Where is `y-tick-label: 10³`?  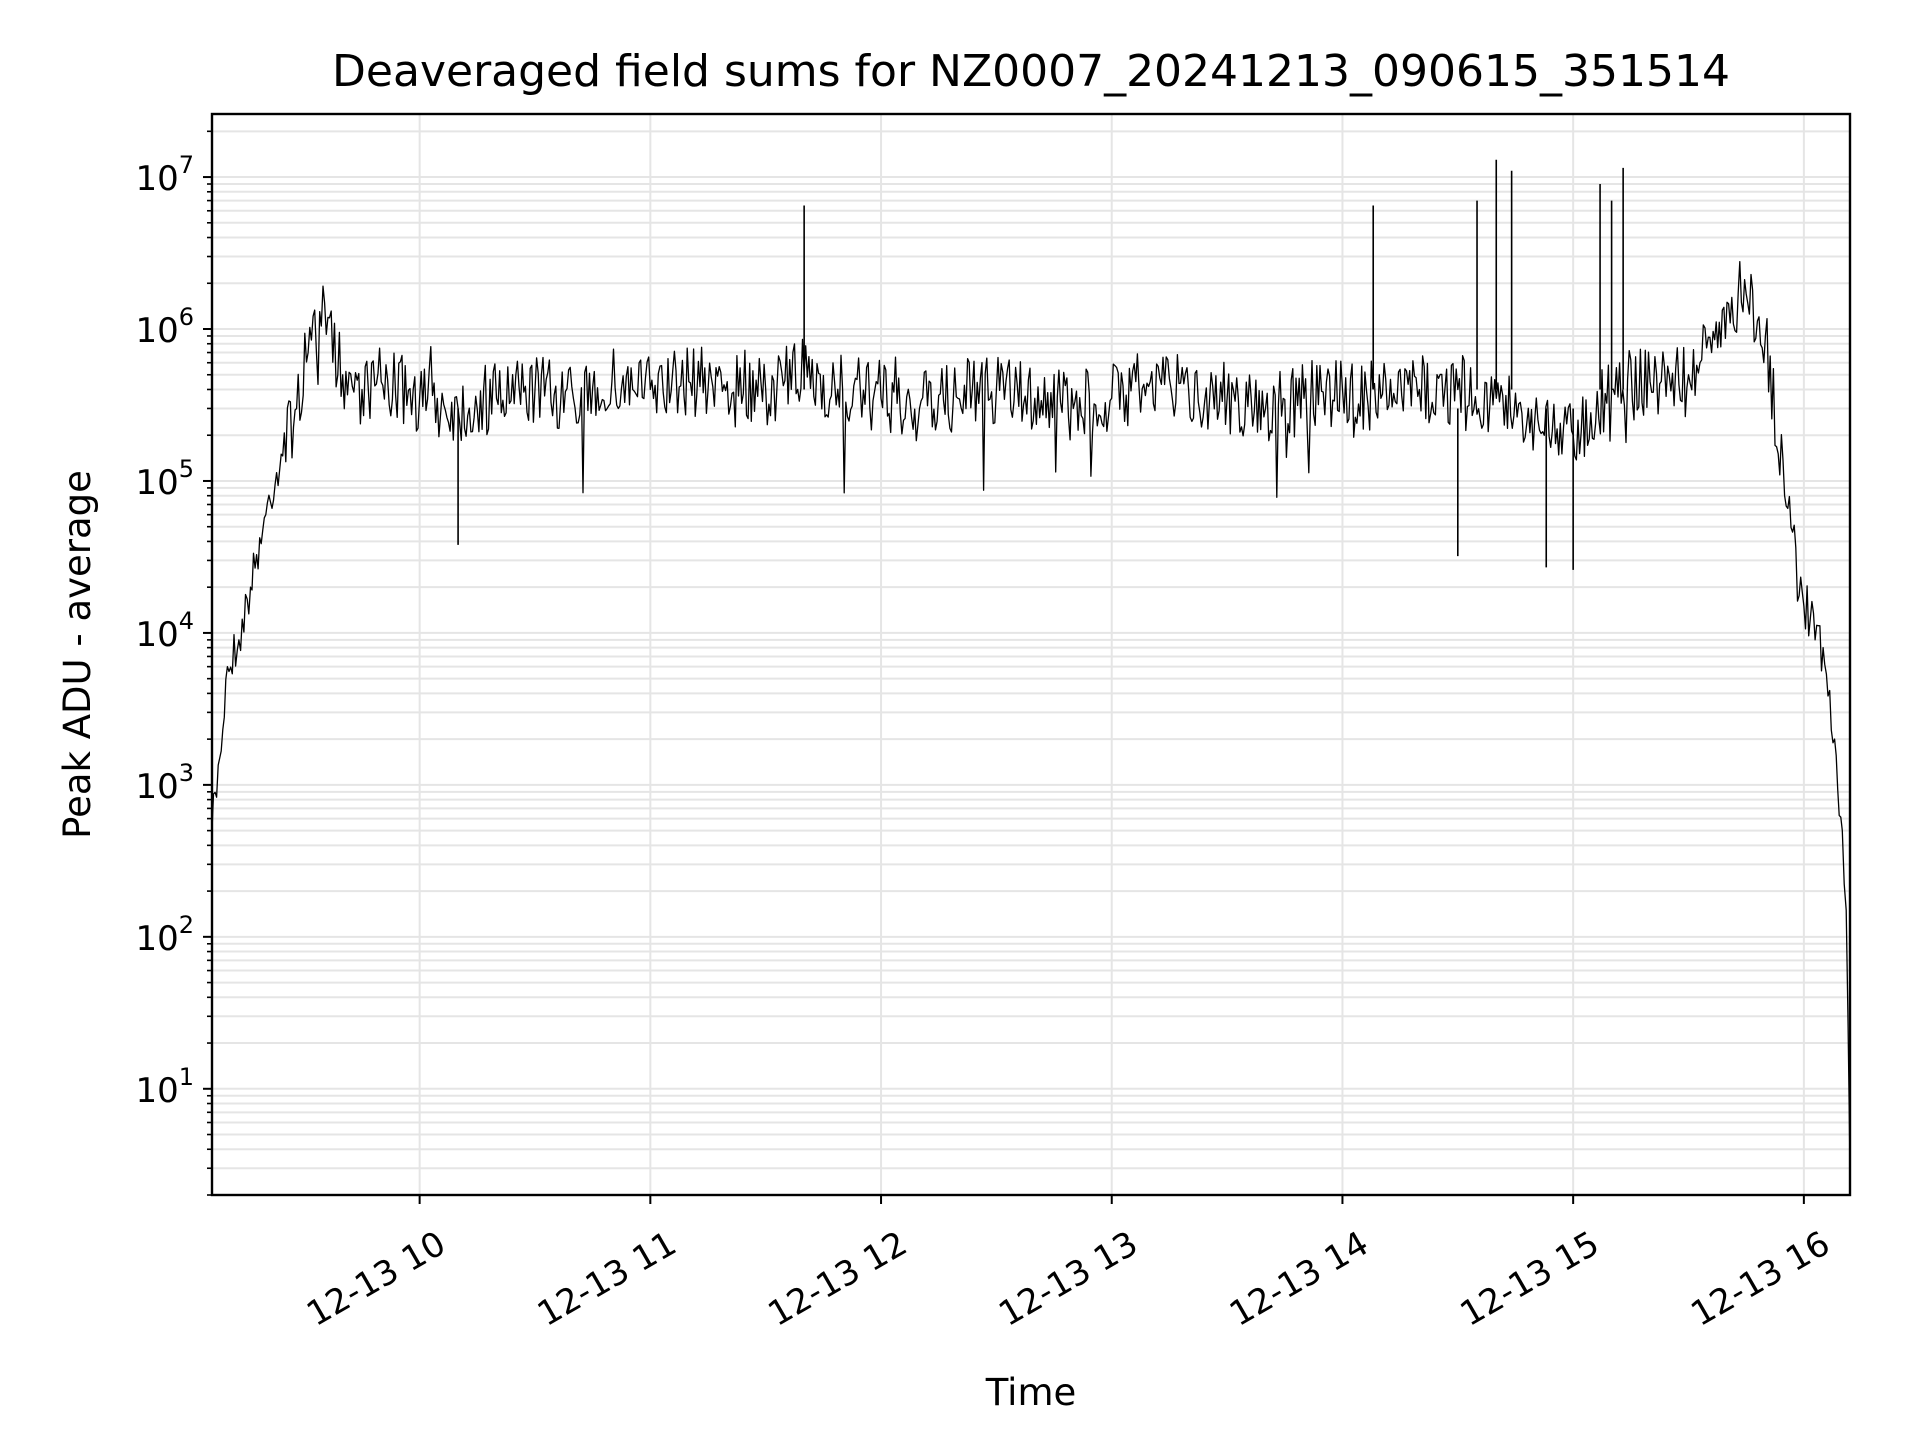
y-tick-label: 10³ is located at coordinates (164, 783).